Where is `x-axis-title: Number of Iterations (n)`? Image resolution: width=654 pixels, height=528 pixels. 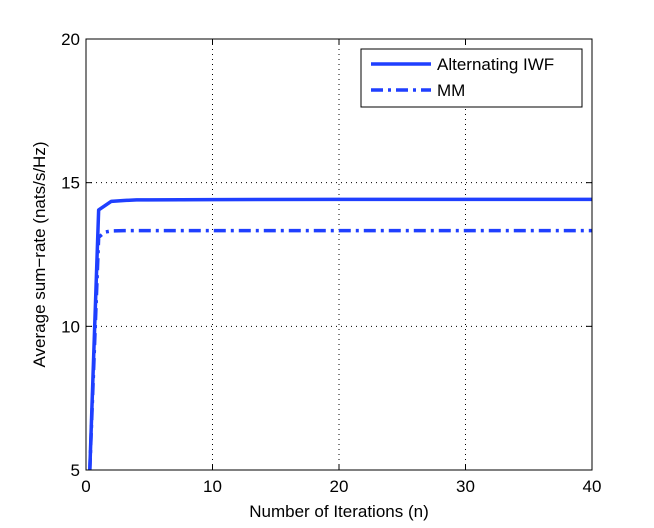
x-axis-title: Number of Iterations (n) is located at coordinates (339, 511).